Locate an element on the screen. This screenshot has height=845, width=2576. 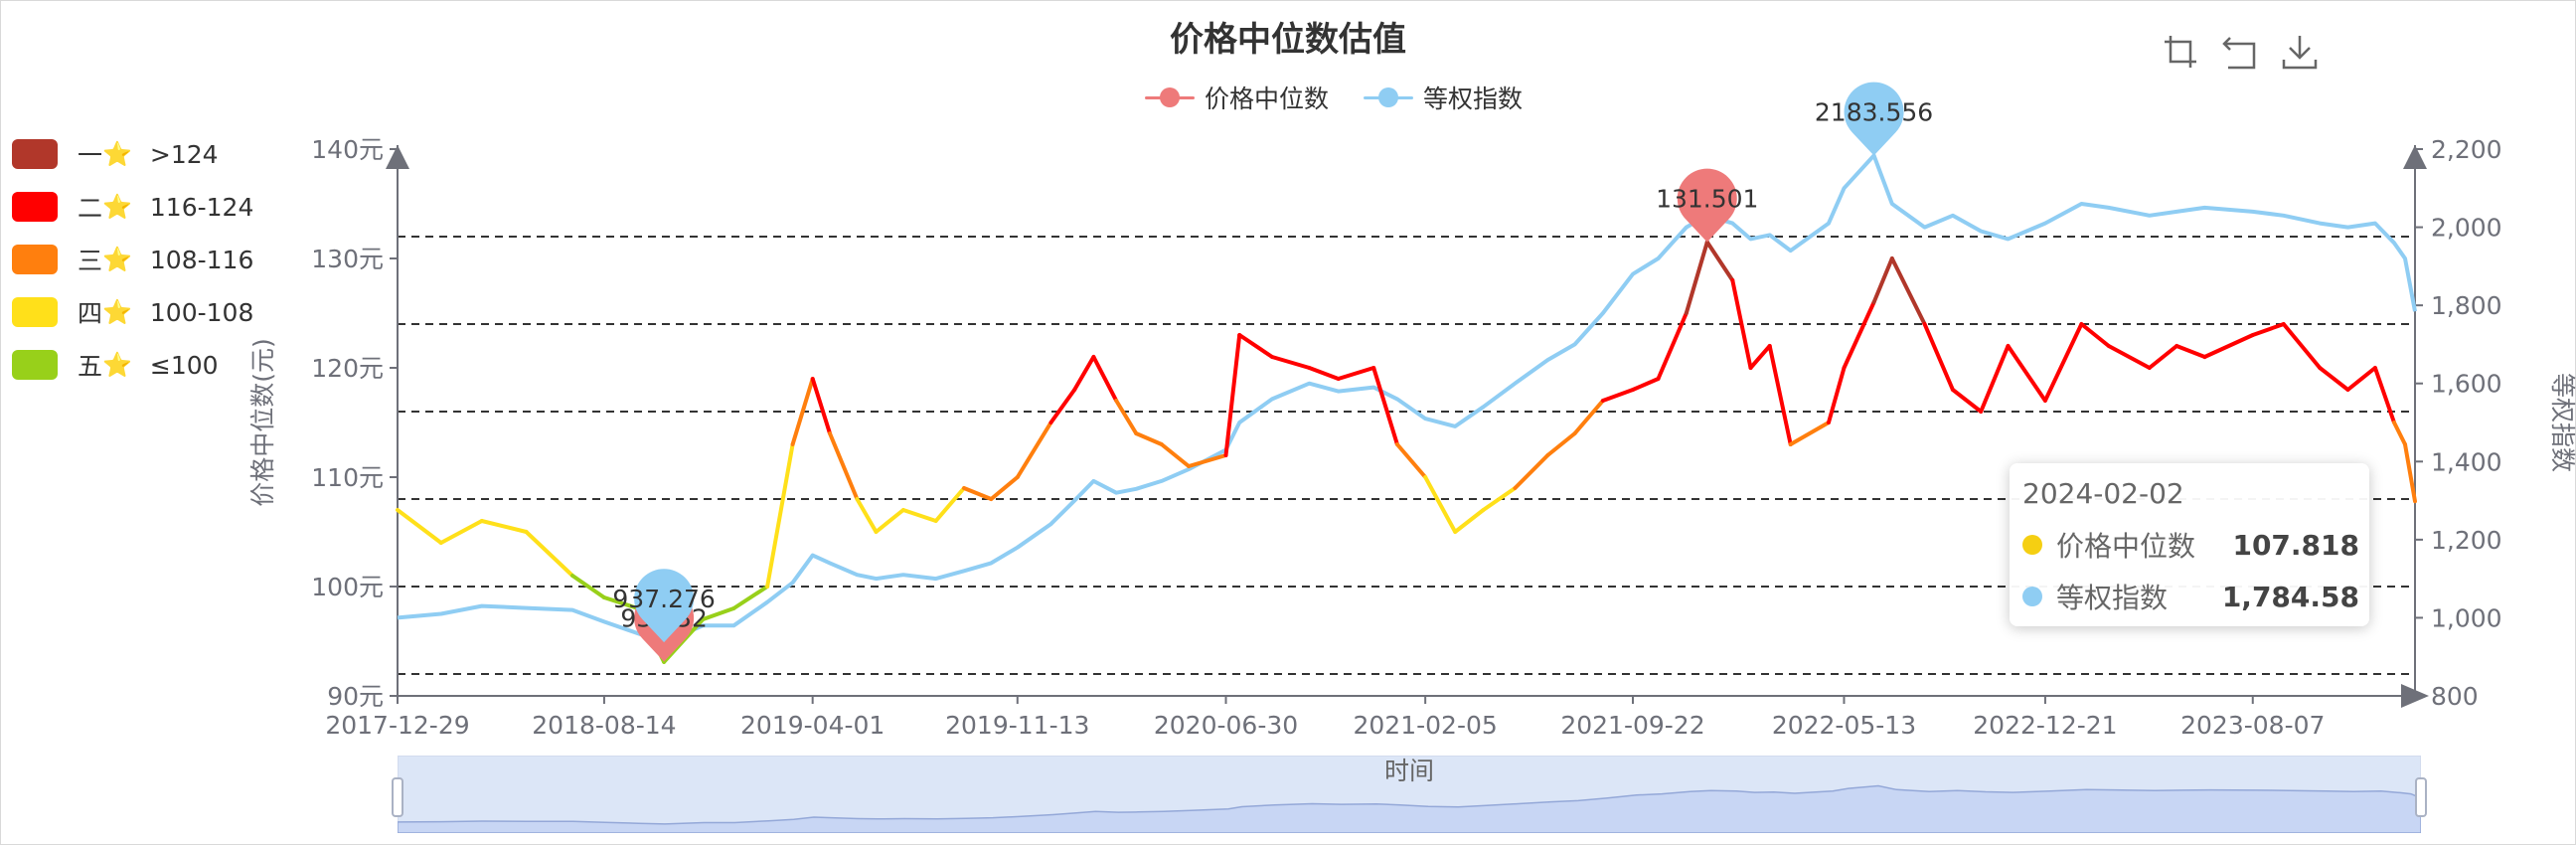
x-tick-label: 2022-12-21 is located at coordinates (2045, 725).